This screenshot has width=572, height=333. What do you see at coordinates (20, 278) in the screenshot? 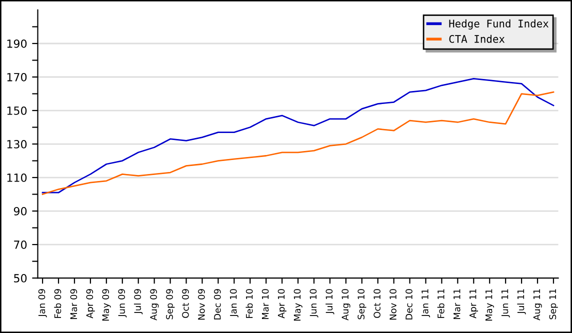
I see `y-tick-label: 50` at bounding box center [20, 278].